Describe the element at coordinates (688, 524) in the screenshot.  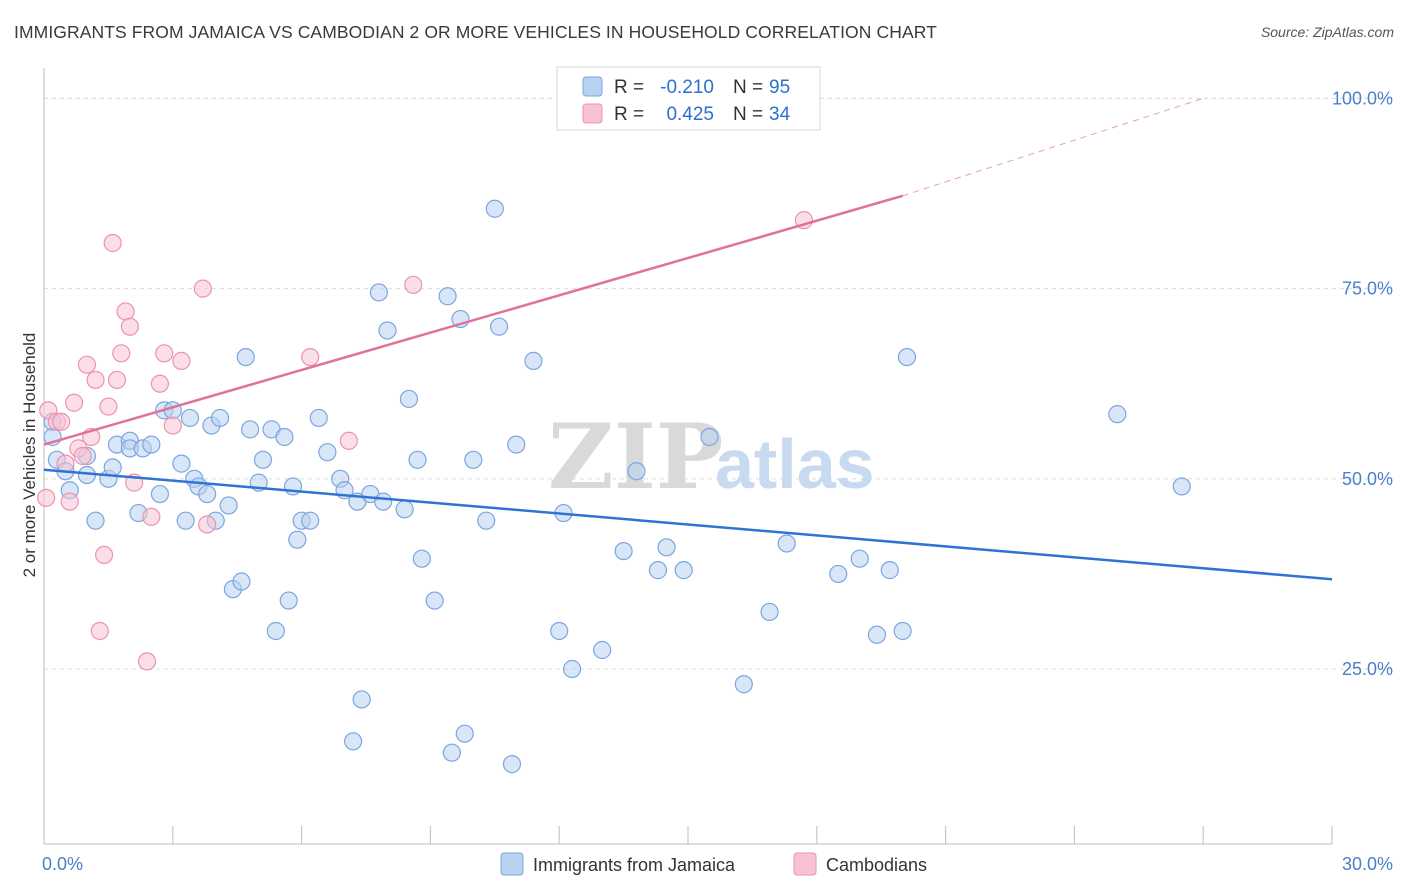
I see `trend-line-jamaica` at that location.